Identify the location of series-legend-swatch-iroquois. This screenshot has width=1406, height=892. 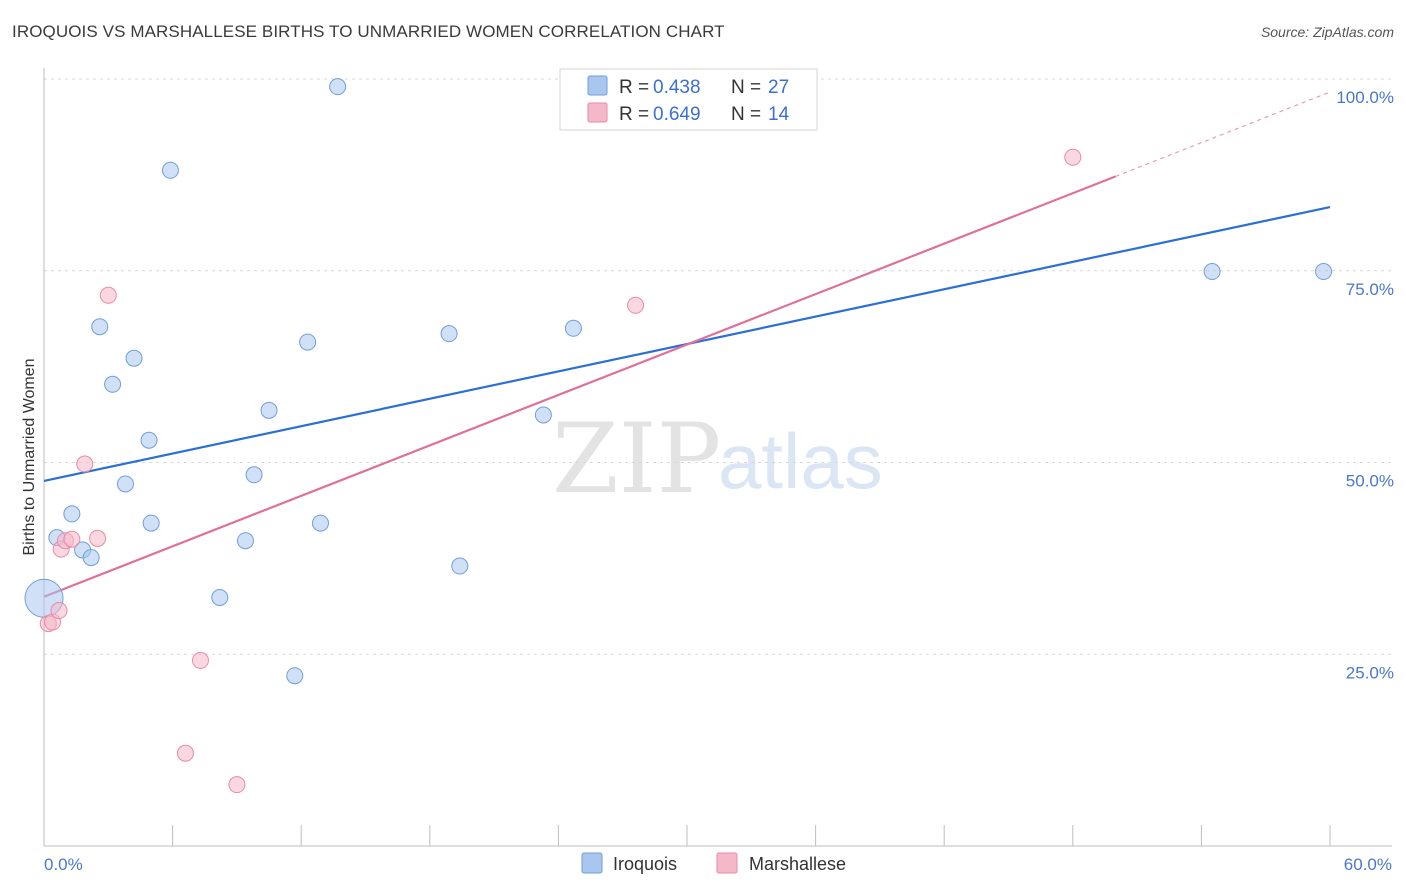
(592, 863).